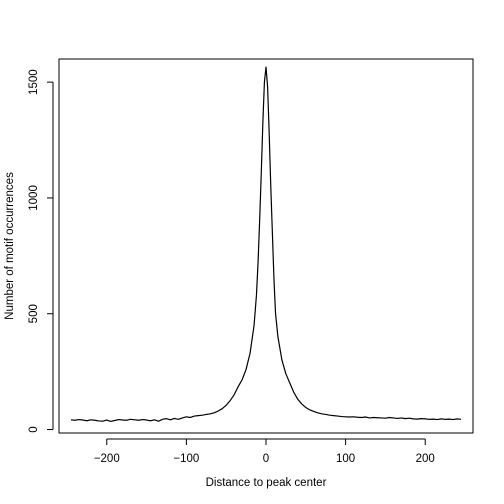  What do you see at coordinates (186, 459) in the screenshot?
I see `x-tick-label: −100` at bounding box center [186, 459].